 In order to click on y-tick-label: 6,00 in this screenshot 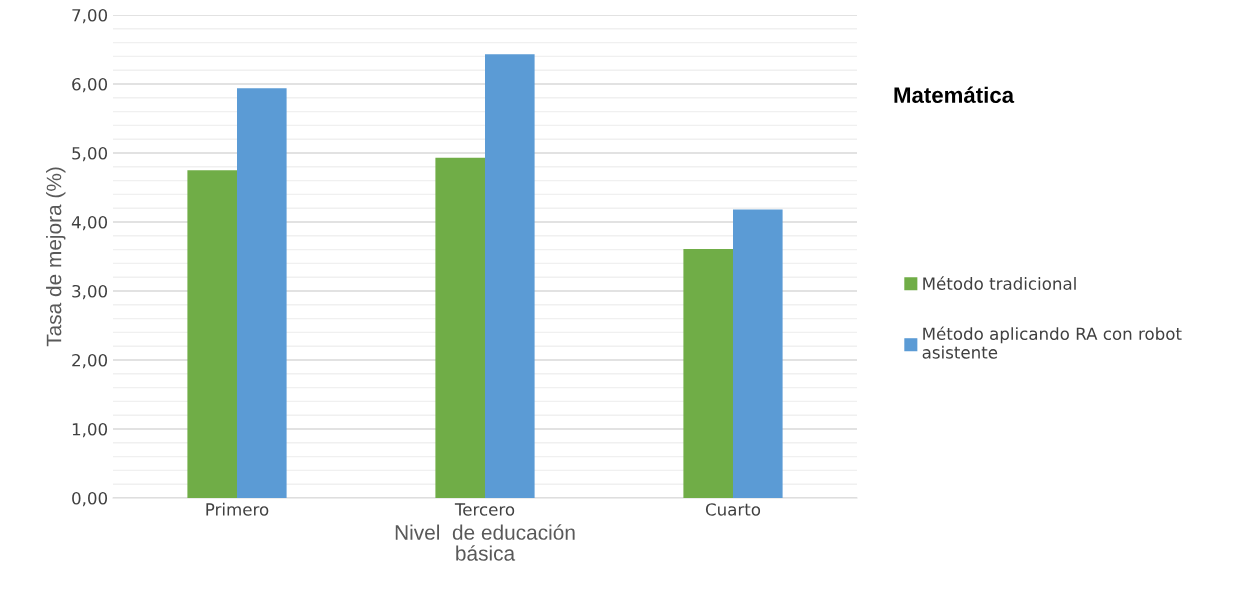, I will do `click(90, 85)`.